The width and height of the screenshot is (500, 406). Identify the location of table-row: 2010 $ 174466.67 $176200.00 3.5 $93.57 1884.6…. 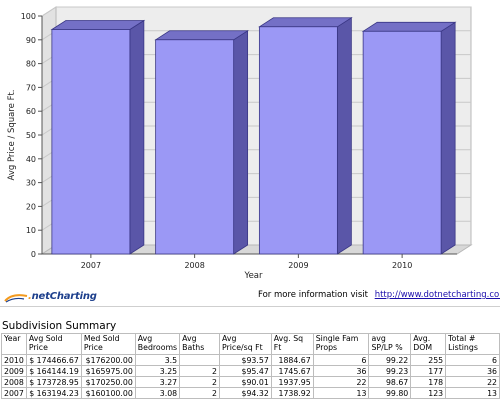
(250, 360).